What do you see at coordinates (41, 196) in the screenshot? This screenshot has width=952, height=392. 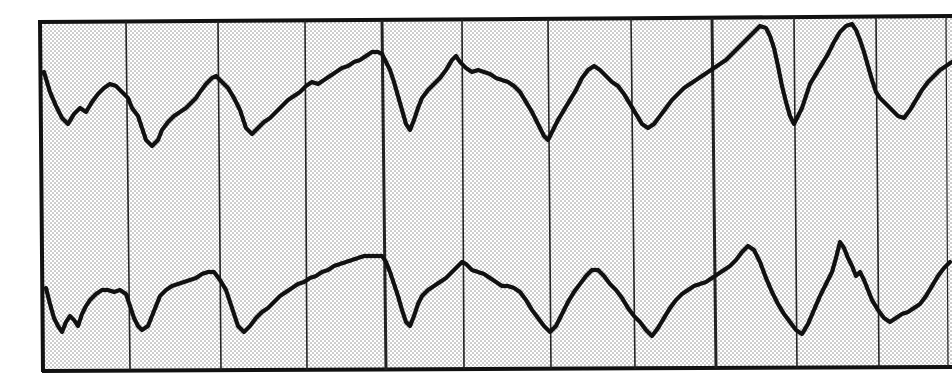 I see `strip-left-border` at bounding box center [41, 196].